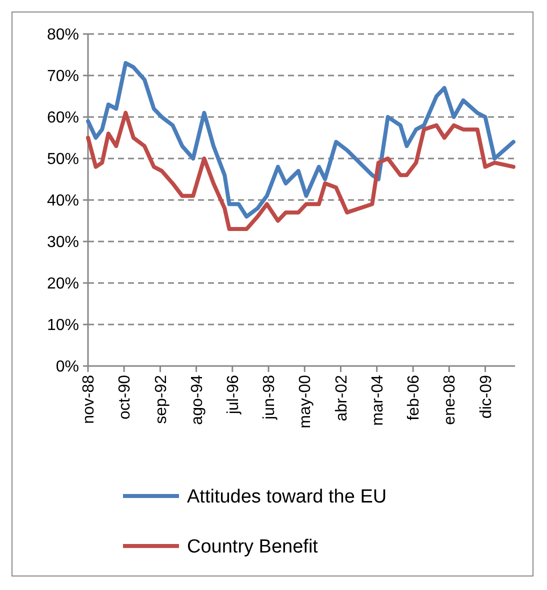 The width and height of the screenshot is (547, 590). What do you see at coordinates (125, 397) in the screenshot?
I see `x-tick-label: oct-90` at bounding box center [125, 397].